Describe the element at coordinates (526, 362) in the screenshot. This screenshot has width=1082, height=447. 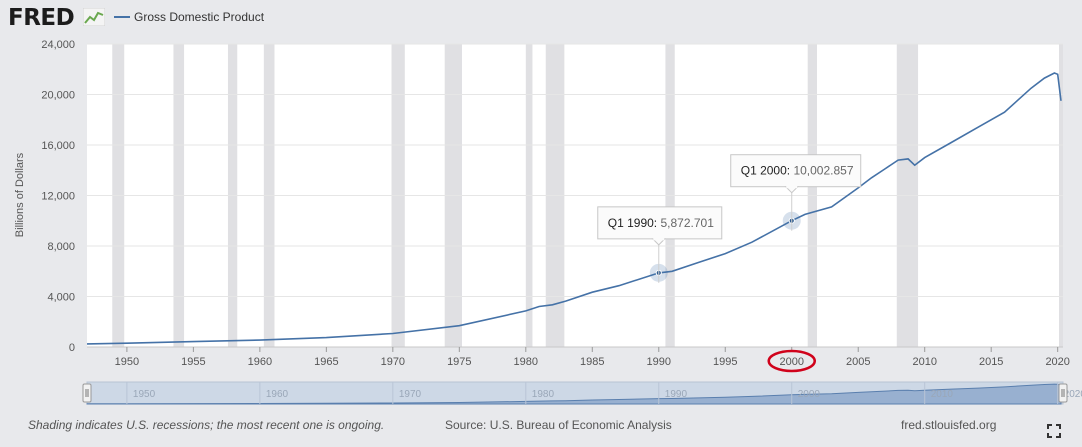
I see `x-tick-label: 1980` at that location.